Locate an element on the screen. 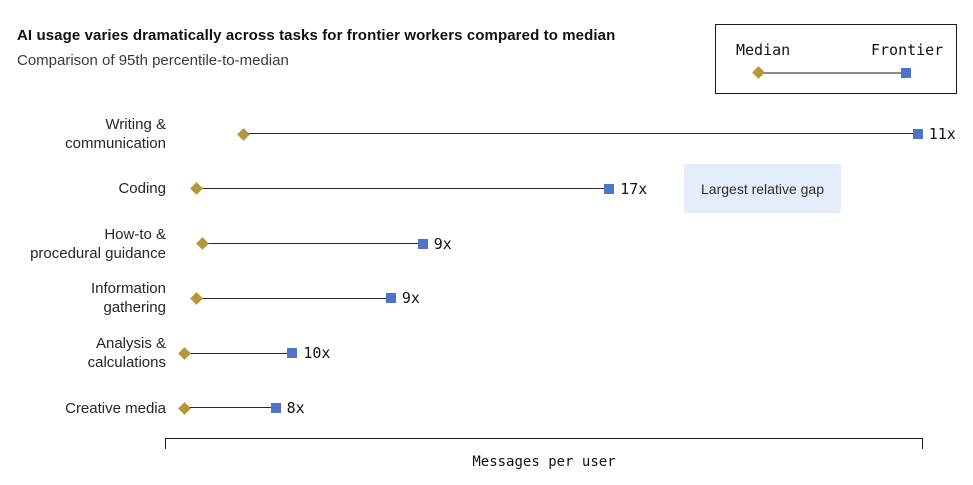 The width and height of the screenshot is (973, 485). legend-connector-line is located at coordinates (832, 72).